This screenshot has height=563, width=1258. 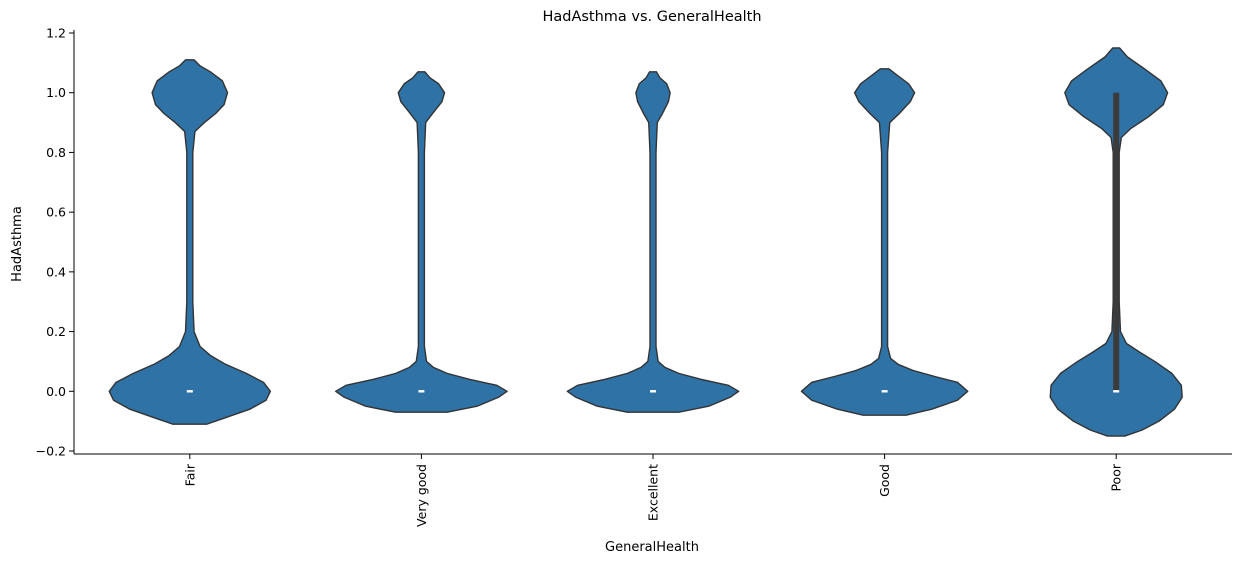 I want to click on x-tick-label: Very good, so click(x=421, y=495).